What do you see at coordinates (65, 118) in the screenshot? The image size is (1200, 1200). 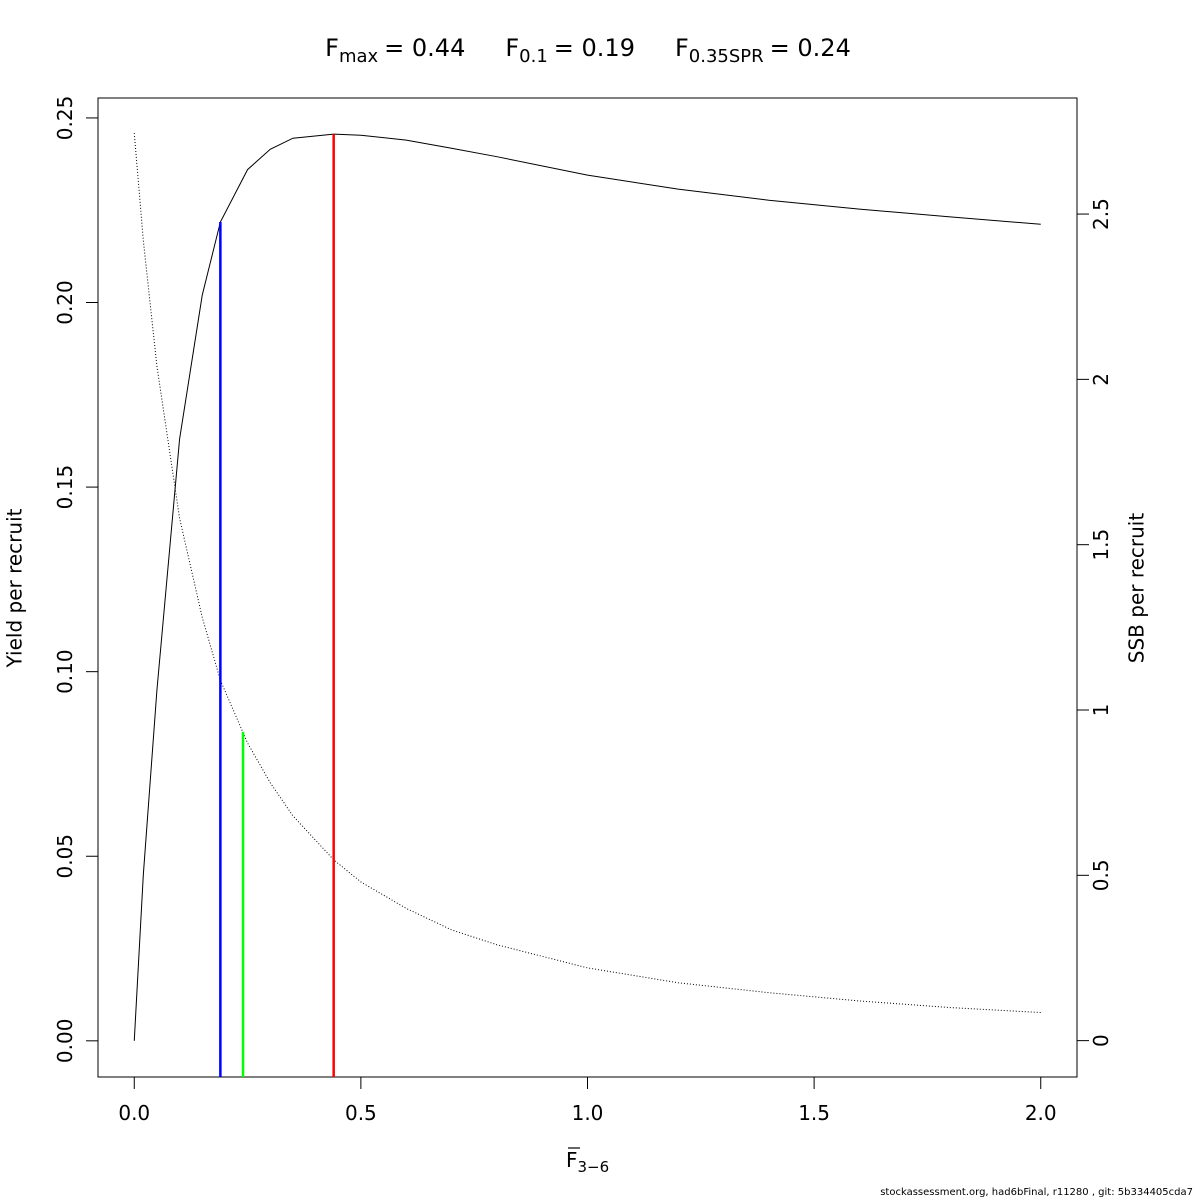 I see `y-tick-label: 0.25` at bounding box center [65, 118].